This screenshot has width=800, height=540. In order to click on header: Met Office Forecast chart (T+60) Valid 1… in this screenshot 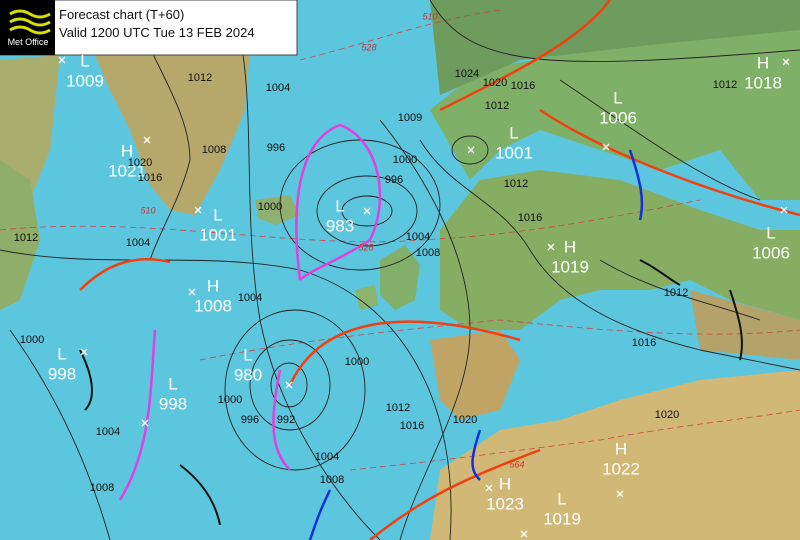, I will do `click(149, 28)`.